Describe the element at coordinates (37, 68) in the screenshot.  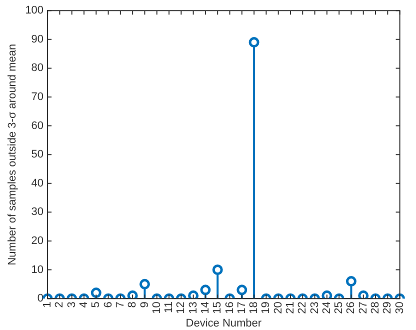
I see `y-tick-label: 80` at that location.